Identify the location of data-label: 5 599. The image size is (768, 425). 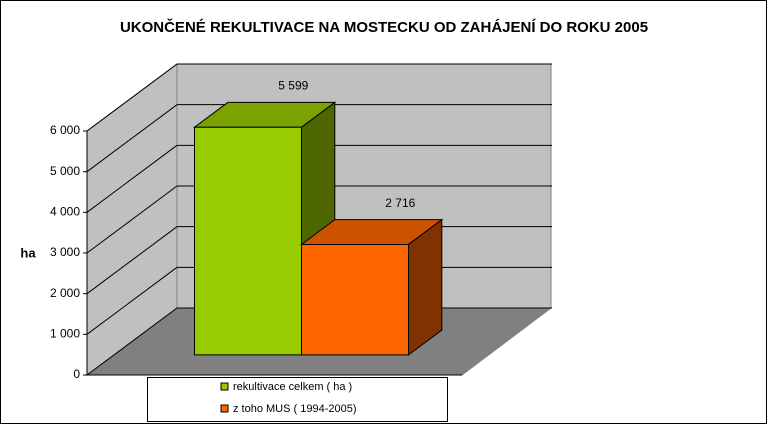
(293, 86).